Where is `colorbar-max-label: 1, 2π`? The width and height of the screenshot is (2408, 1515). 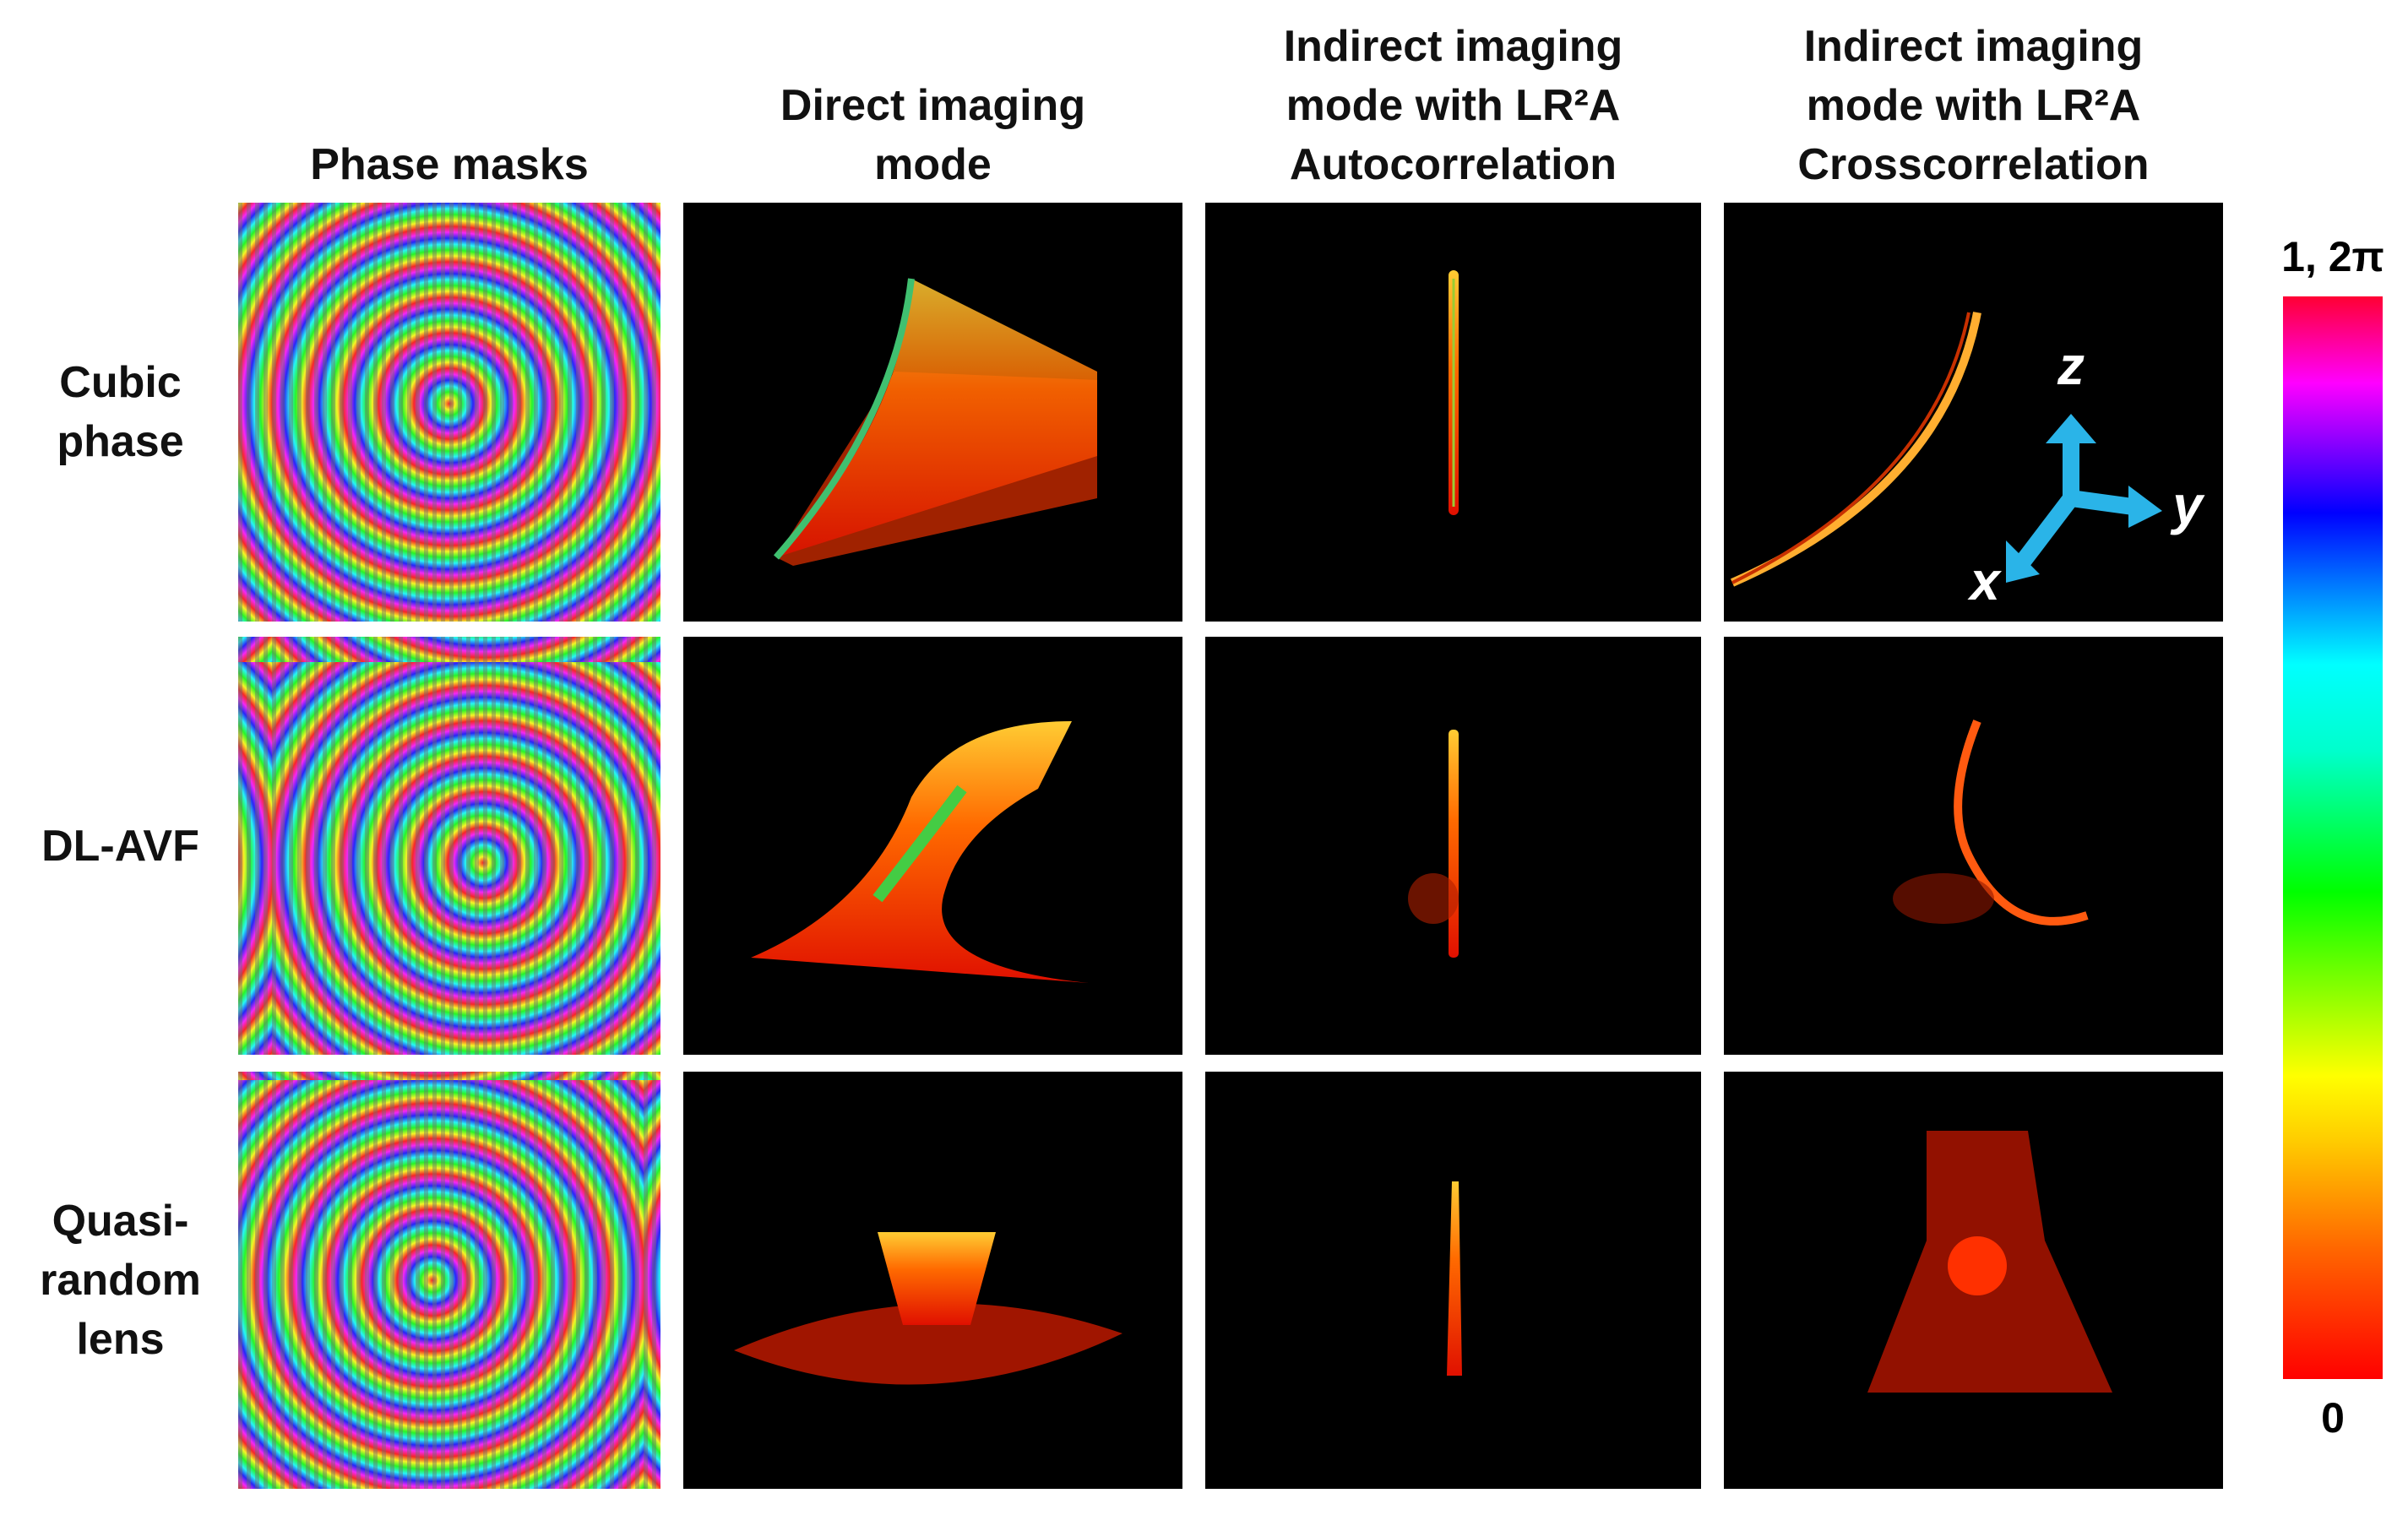
colorbar-max-label: 1, 2π is located at coordinates (2332, 256).